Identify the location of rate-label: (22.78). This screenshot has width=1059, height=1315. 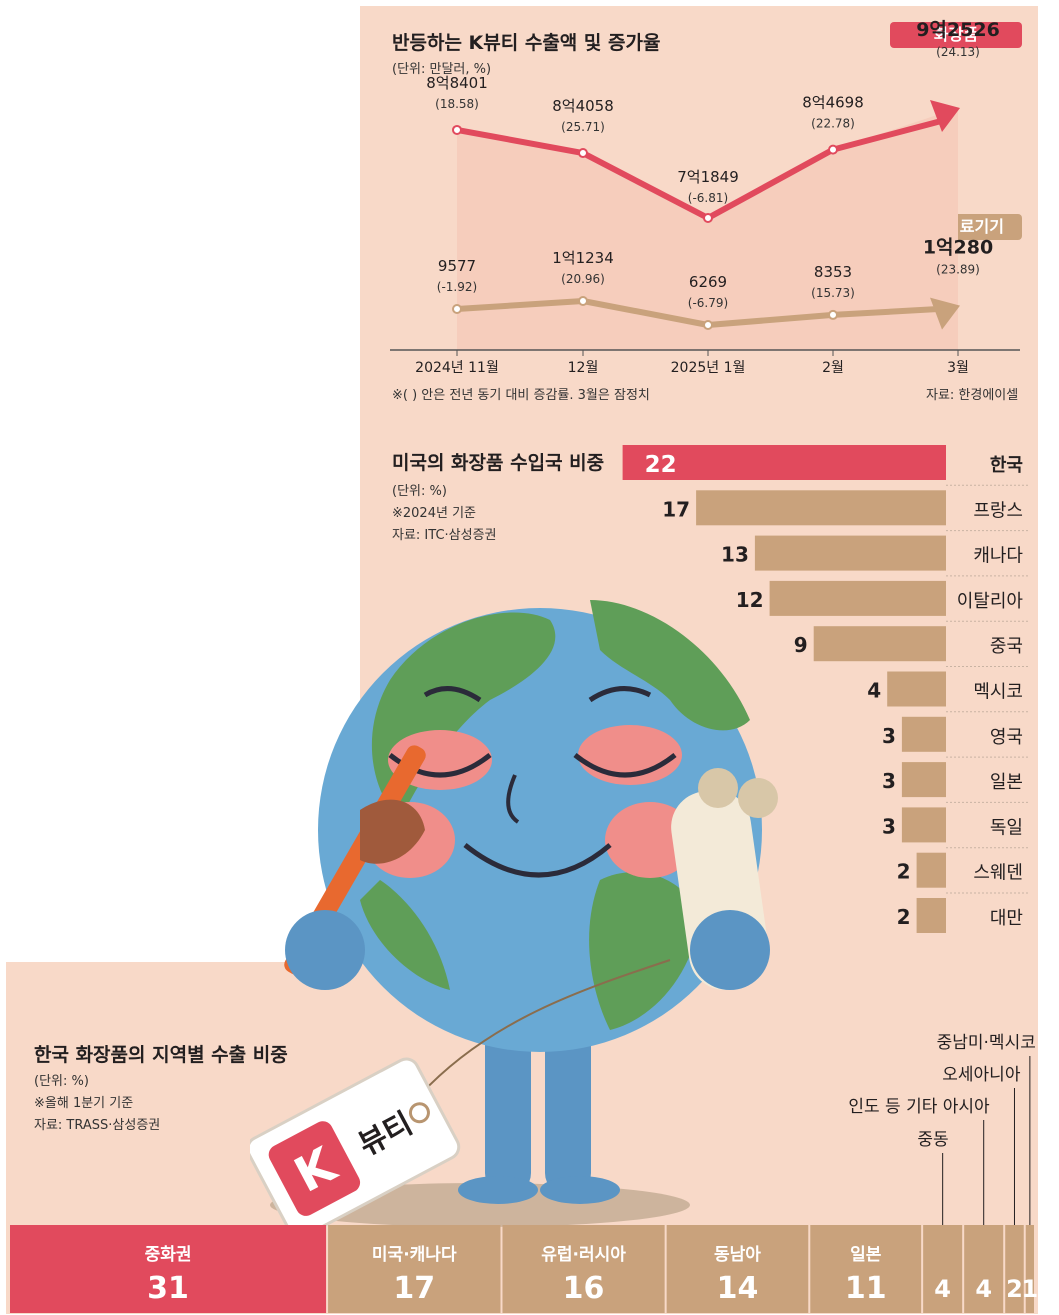
(833, 124).